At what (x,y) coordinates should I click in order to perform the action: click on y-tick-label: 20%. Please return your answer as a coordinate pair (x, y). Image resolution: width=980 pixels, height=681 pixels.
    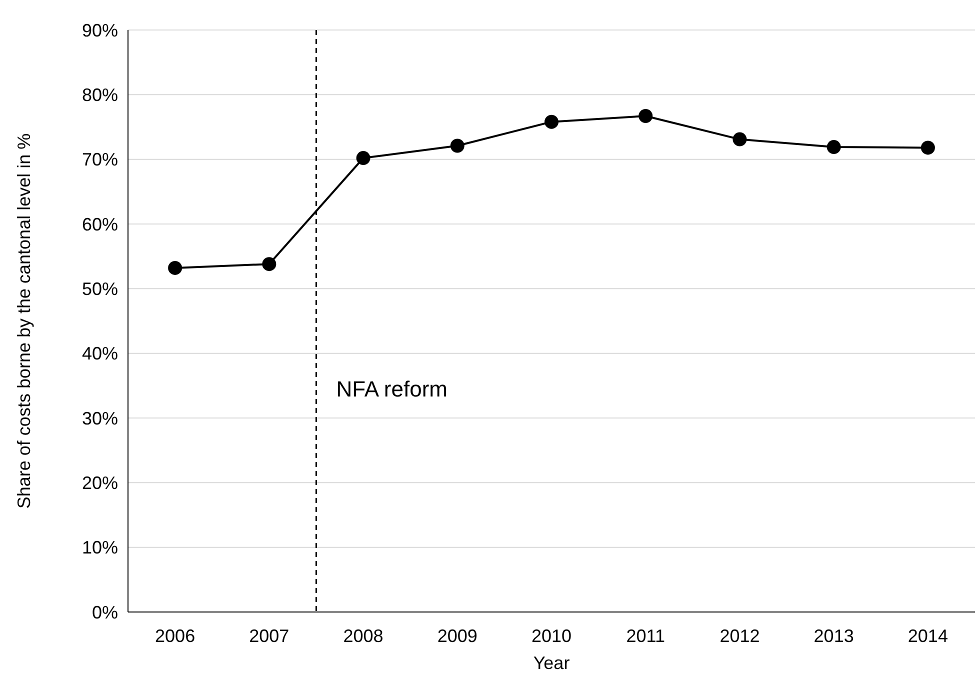
    Looking at the image, I should click on (100, 482).